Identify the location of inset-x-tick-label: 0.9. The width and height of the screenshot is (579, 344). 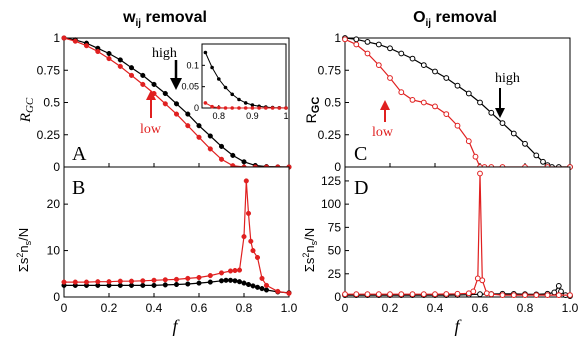
(252, 116).